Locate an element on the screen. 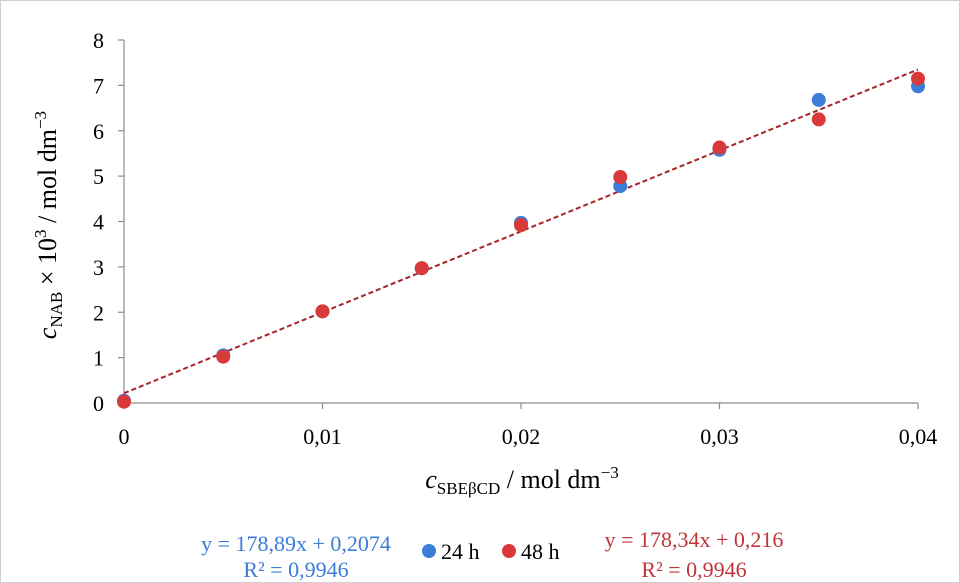 The image size is (960, 583). legend-label-24h: 24 h is located at coordinates (460, 551).